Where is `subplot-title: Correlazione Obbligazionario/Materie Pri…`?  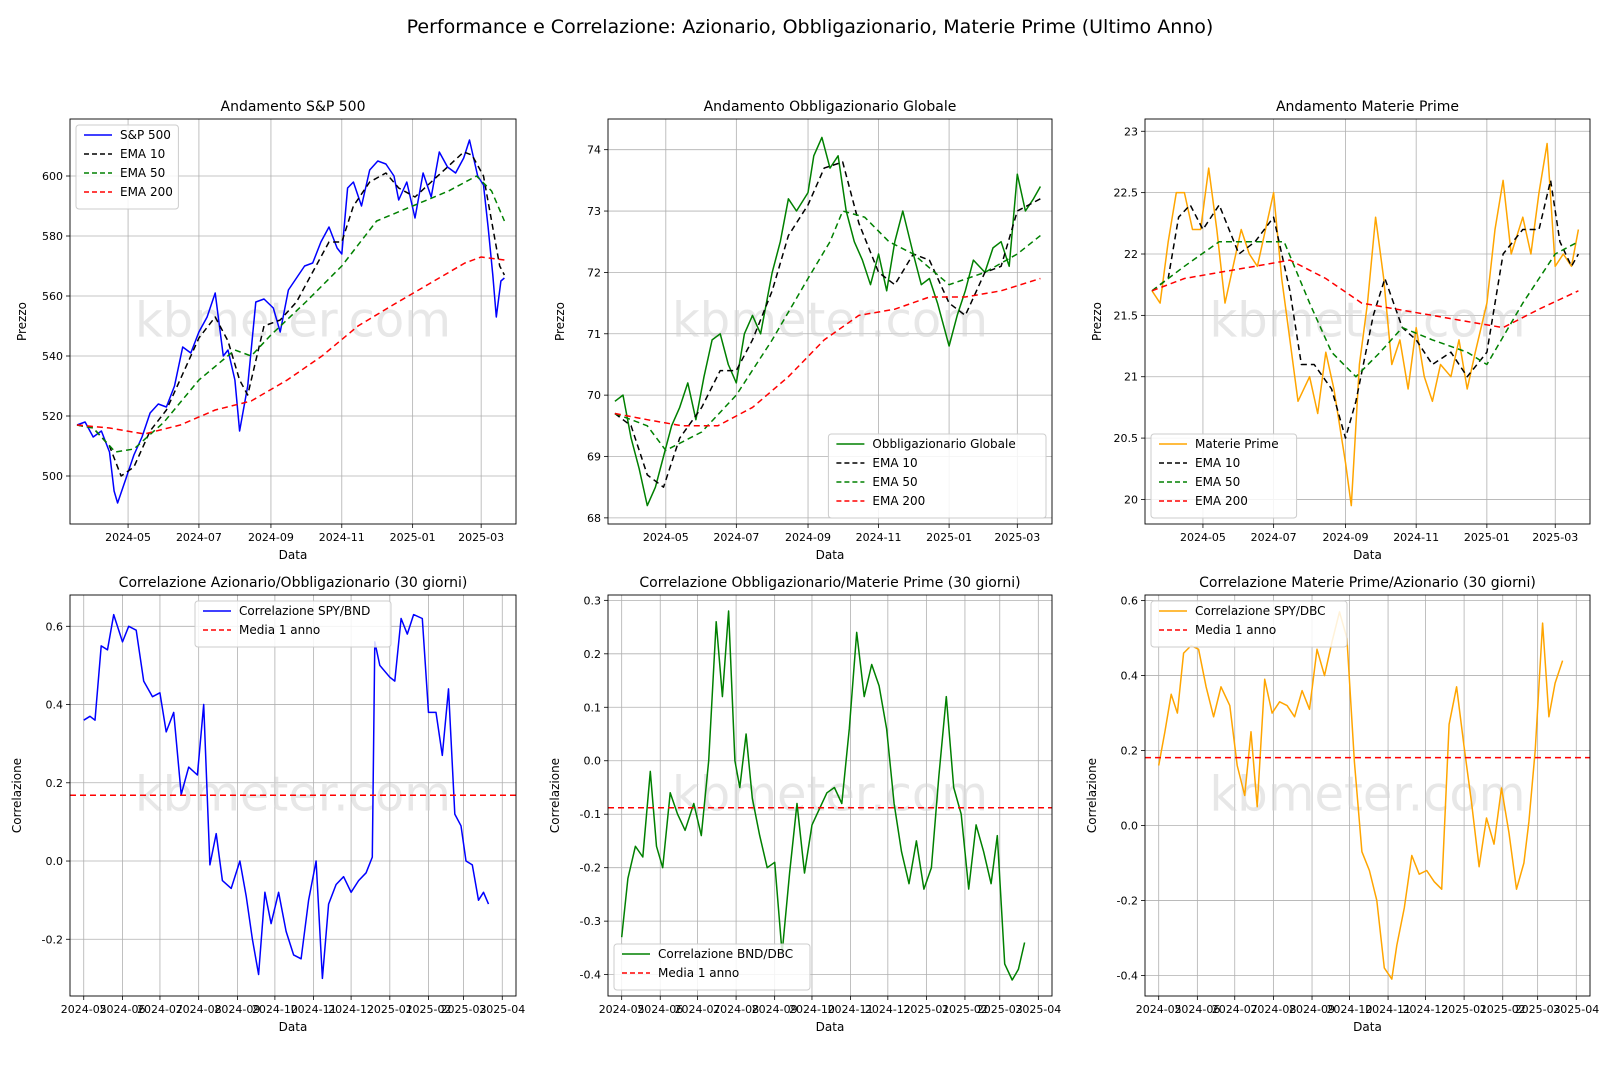
subplot-title: Correlazione Obbligazionario/Materie Pri… is located at coordinates (829, 583).